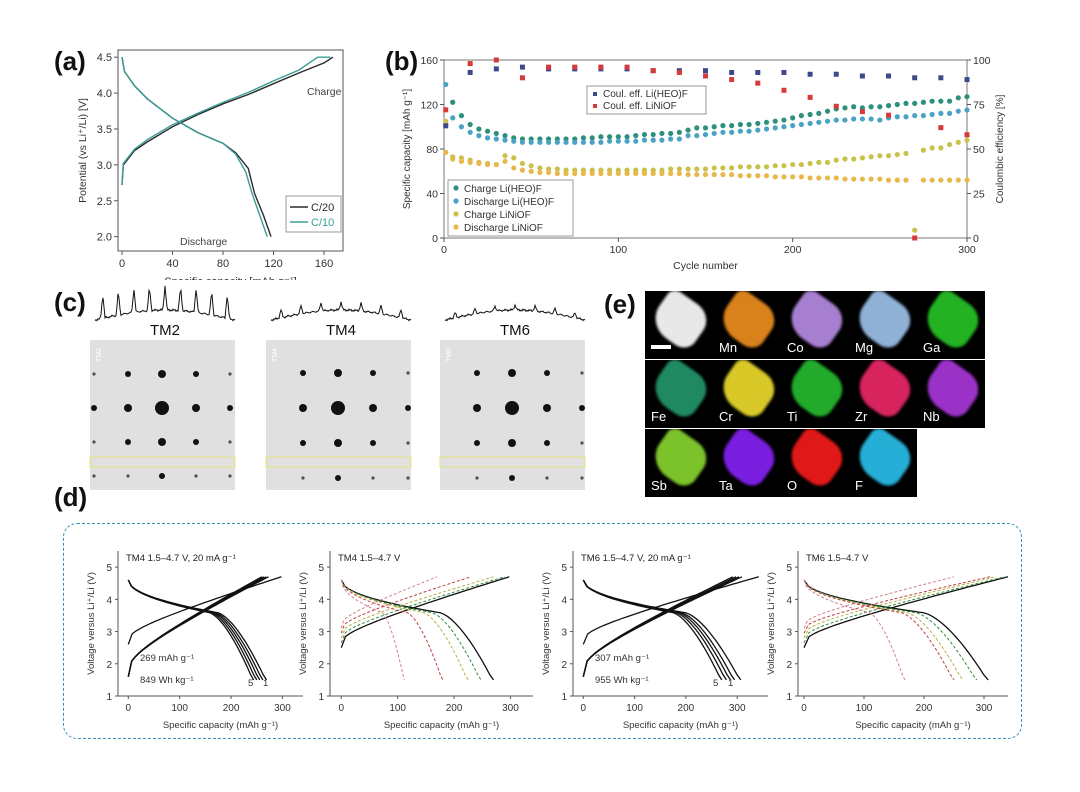  I want to click on x-tick-label-d: 100, so click(634, 708).